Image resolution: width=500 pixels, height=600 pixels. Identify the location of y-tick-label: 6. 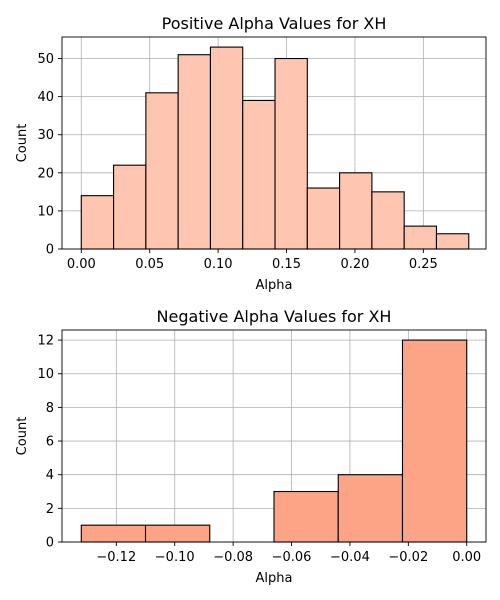
(50, 442).